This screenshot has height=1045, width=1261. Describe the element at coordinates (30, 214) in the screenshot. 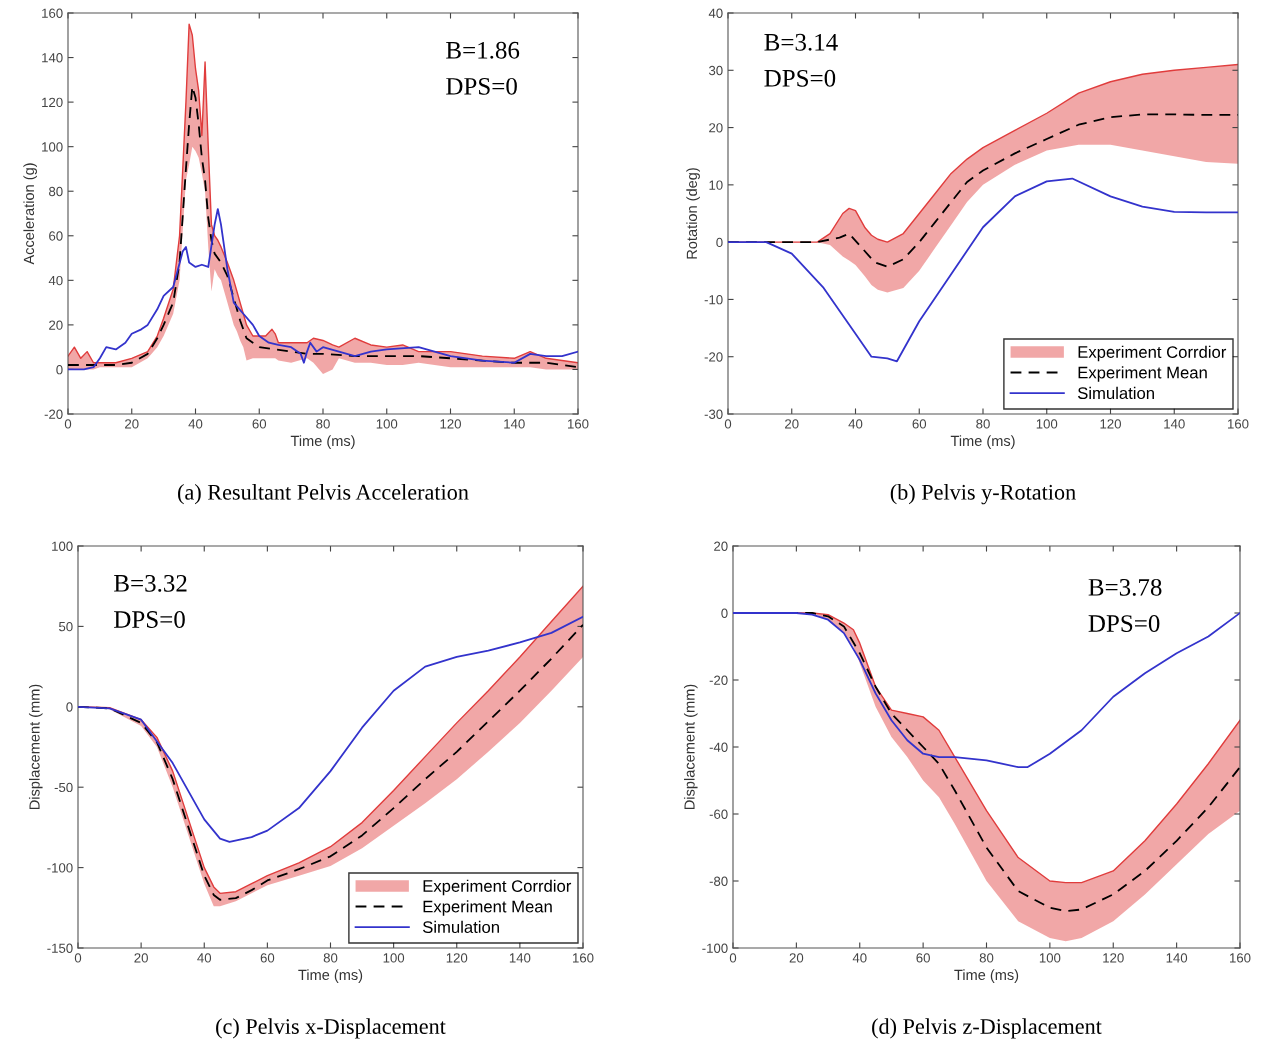

I see `y-axis-title: Acceleration (g)` at that location.